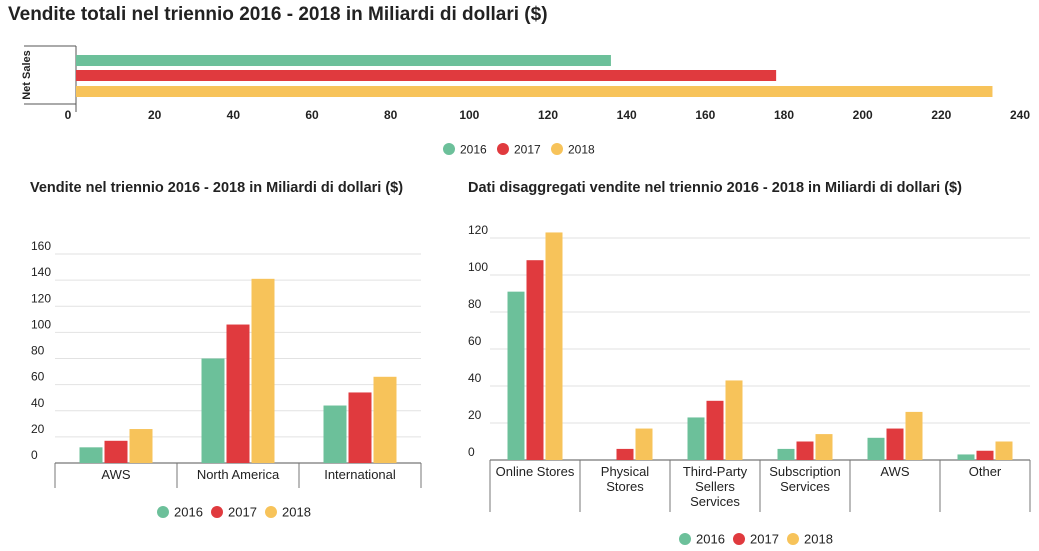 This screenshot has width=1039, height=551. What do you see at coordinates (1020, 115) in the screenshot?
I see `x-tick-label: 240` at bounding box center [1020, 115].